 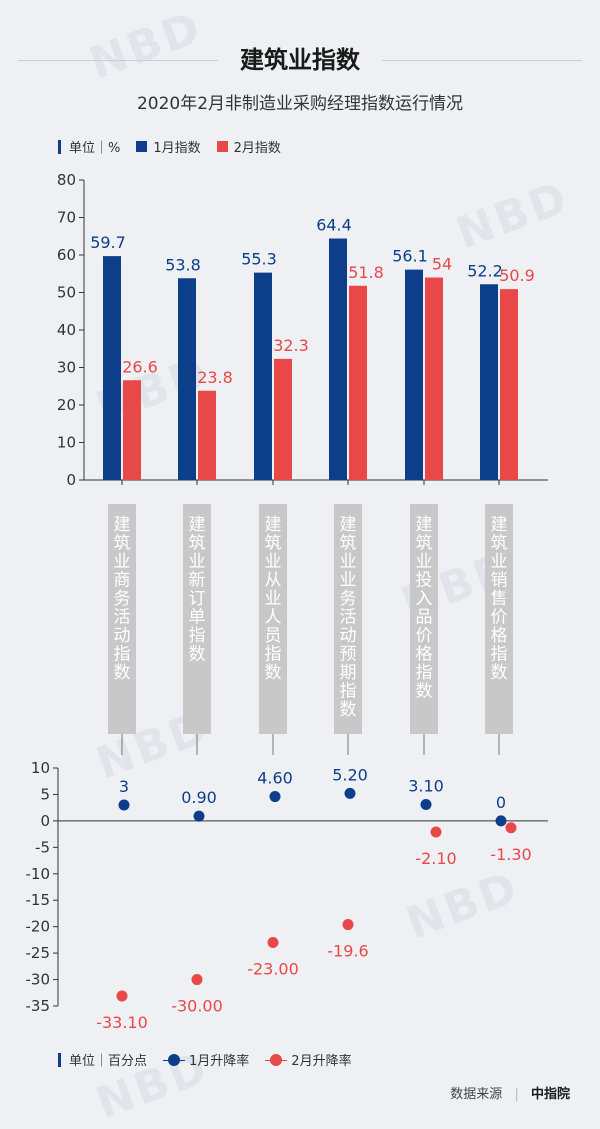 What do you see at coordinates (95, 148) in the screenshot?
I see `unit-label: 单位｜%` at bounding box center [95, 148].